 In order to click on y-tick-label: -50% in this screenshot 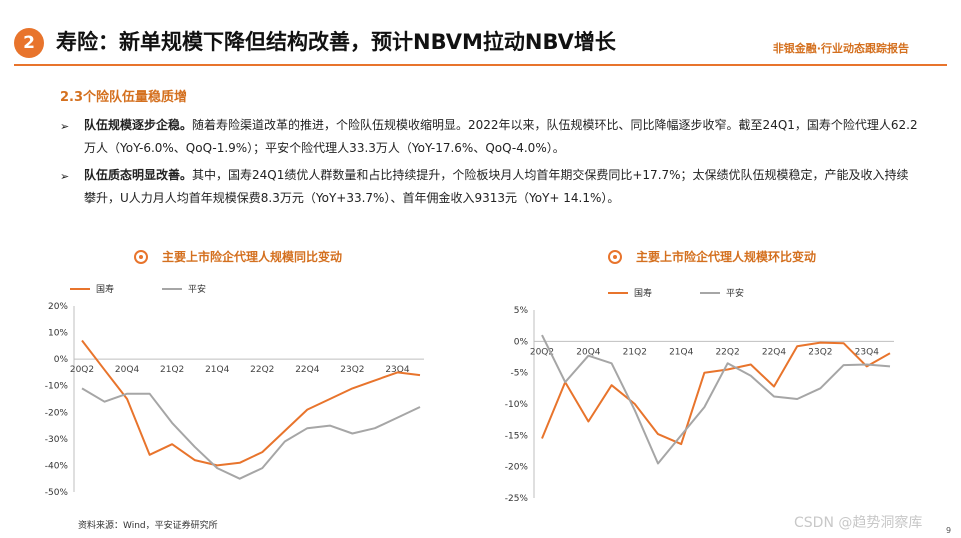, I will do `click(57, 493)`.